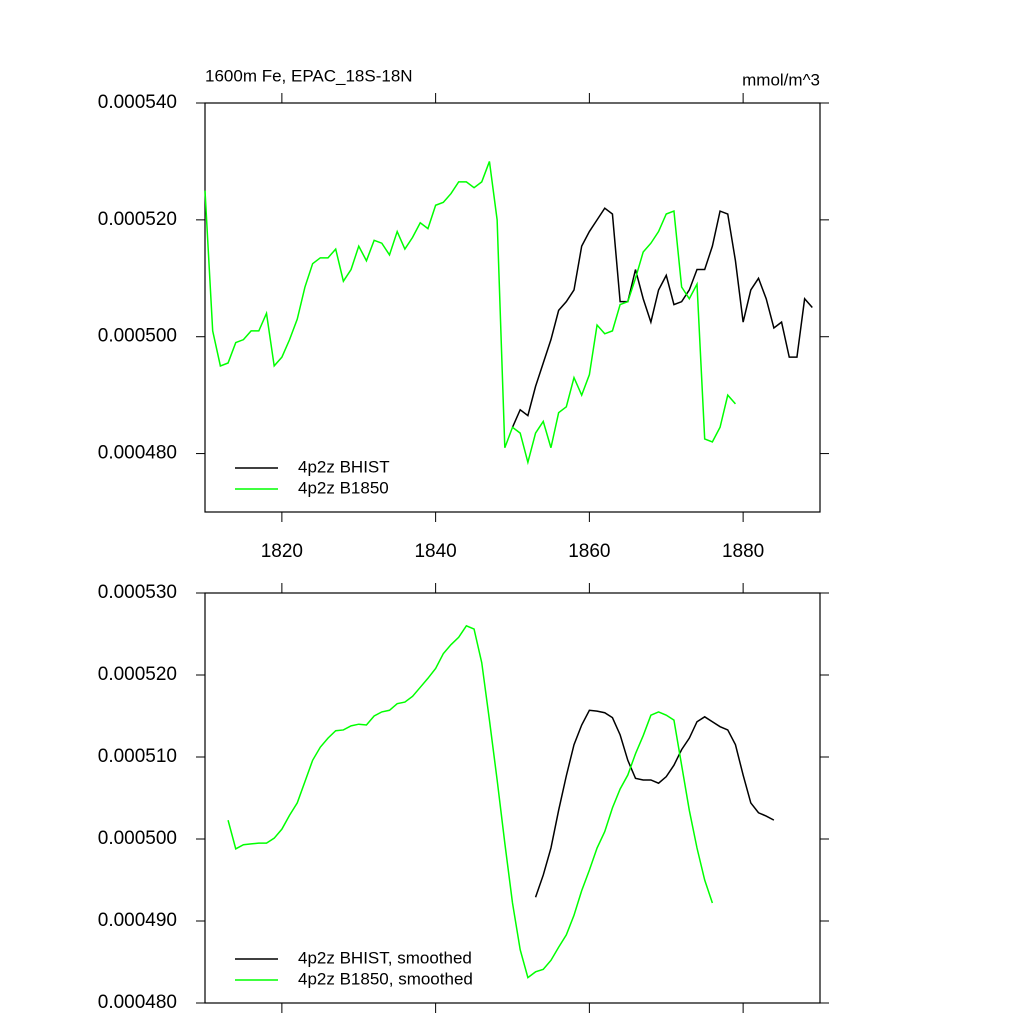 The width and height of the screenshot is (1024, 1024). Describe the element at coordinates (137, 102) in the screenshot. I see `y-tick-label: 0.000540` at that location.